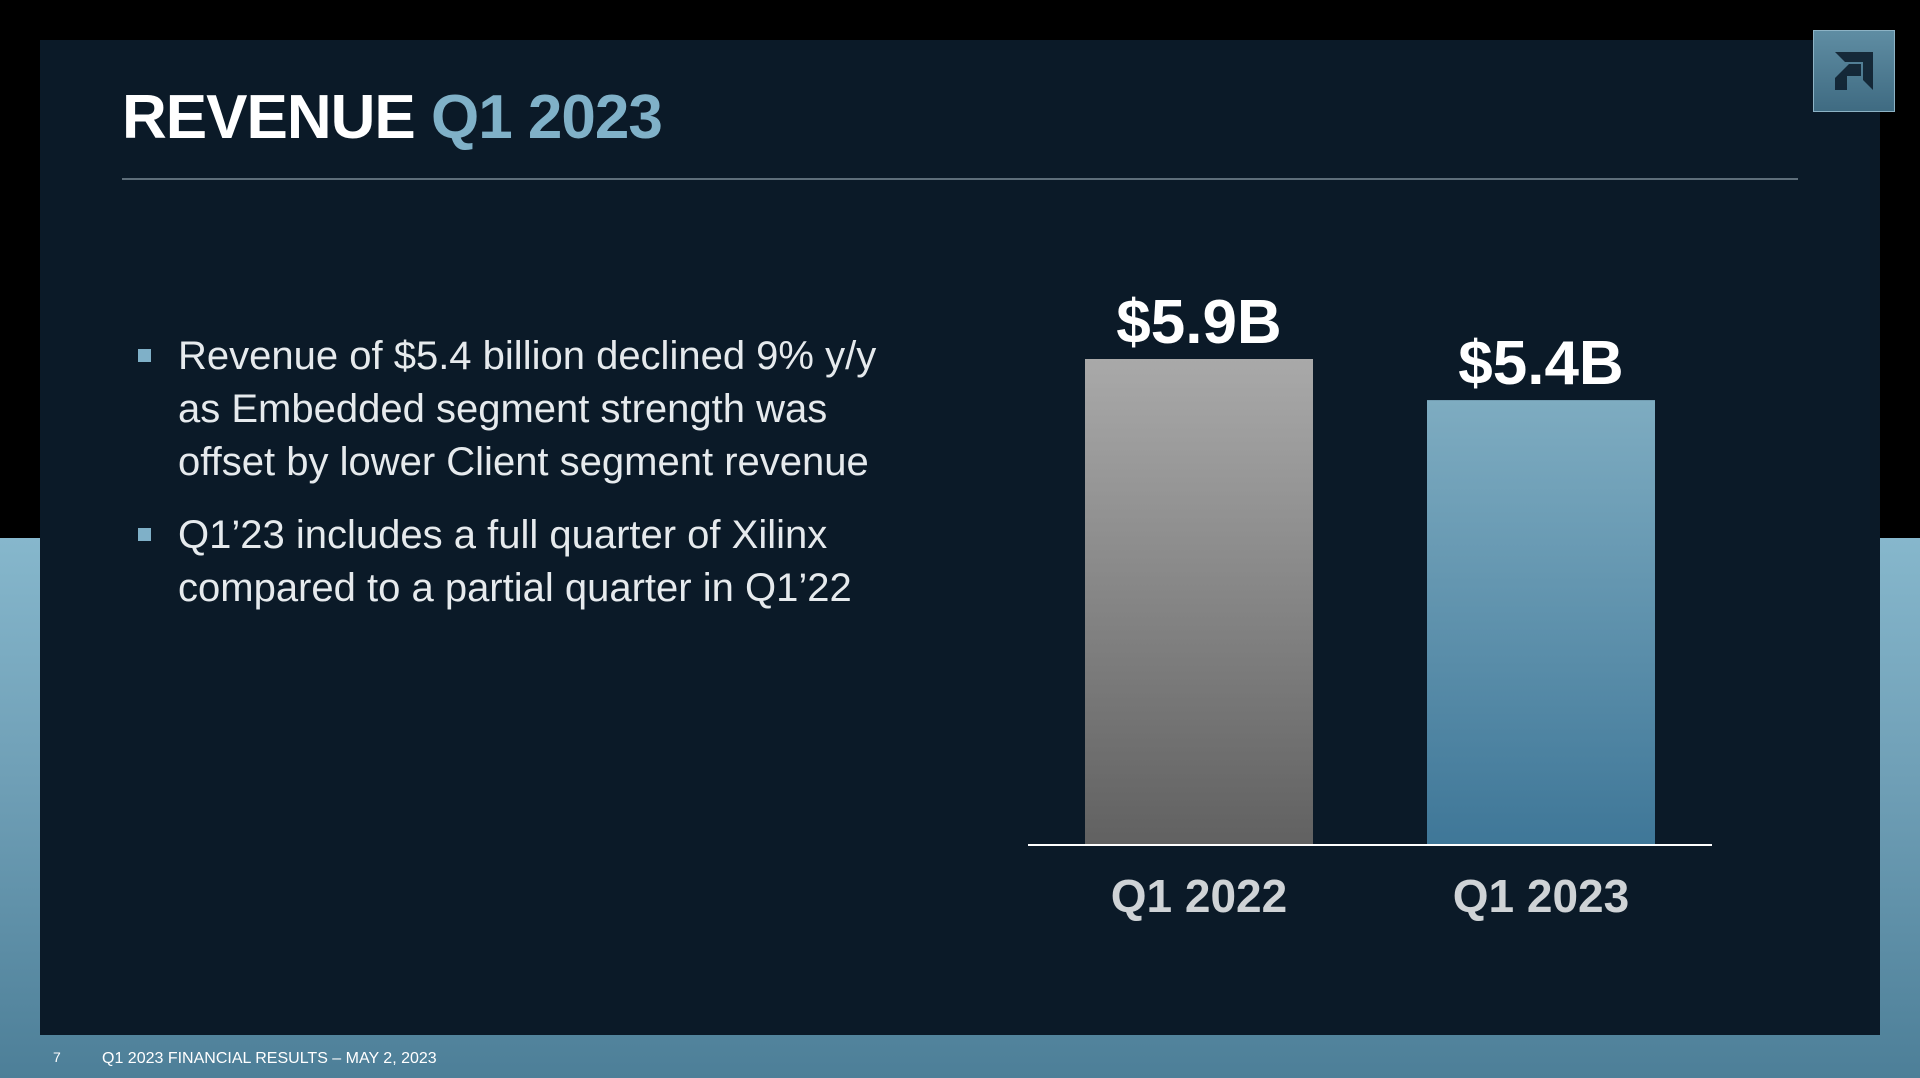 The image size is (1920, 1078). I want to click on data-label: $5.9B, so click(1198, 322).